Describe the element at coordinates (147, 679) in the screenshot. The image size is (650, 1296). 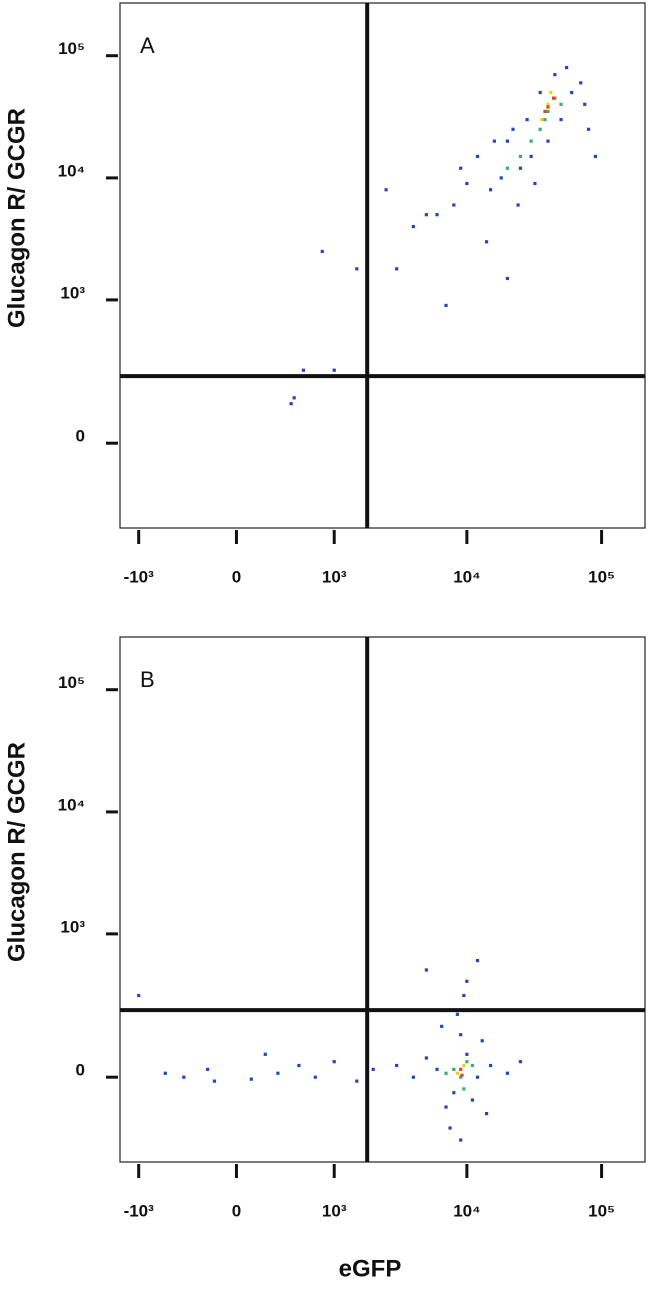
I see `panel-label: B` at that location.